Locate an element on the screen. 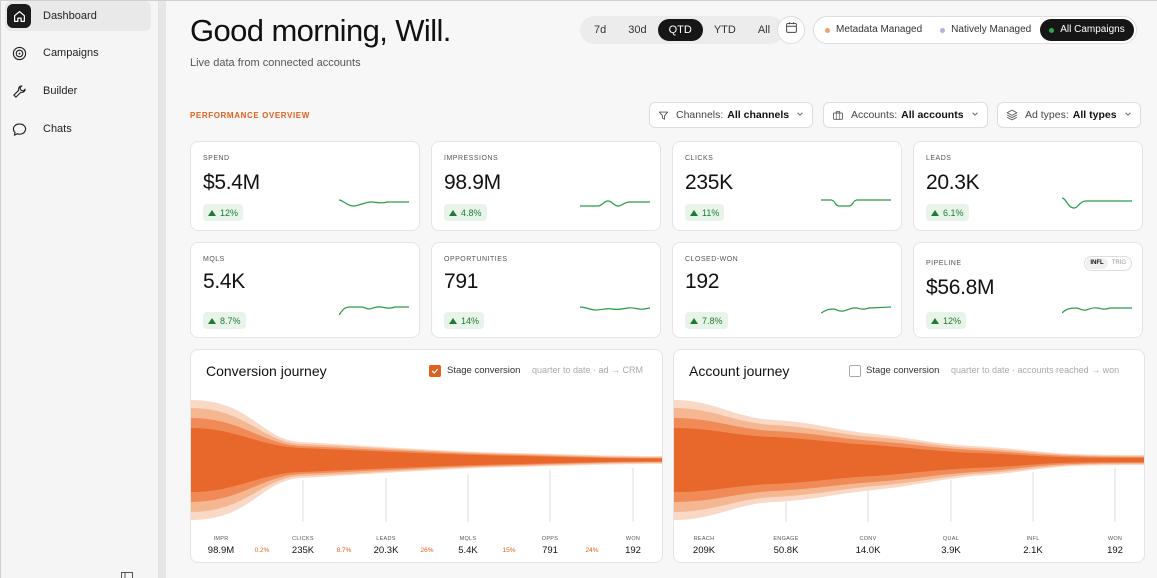 This screenshot has height=578, width=1157. briefcase-icon is located at coordinates (838, 115).